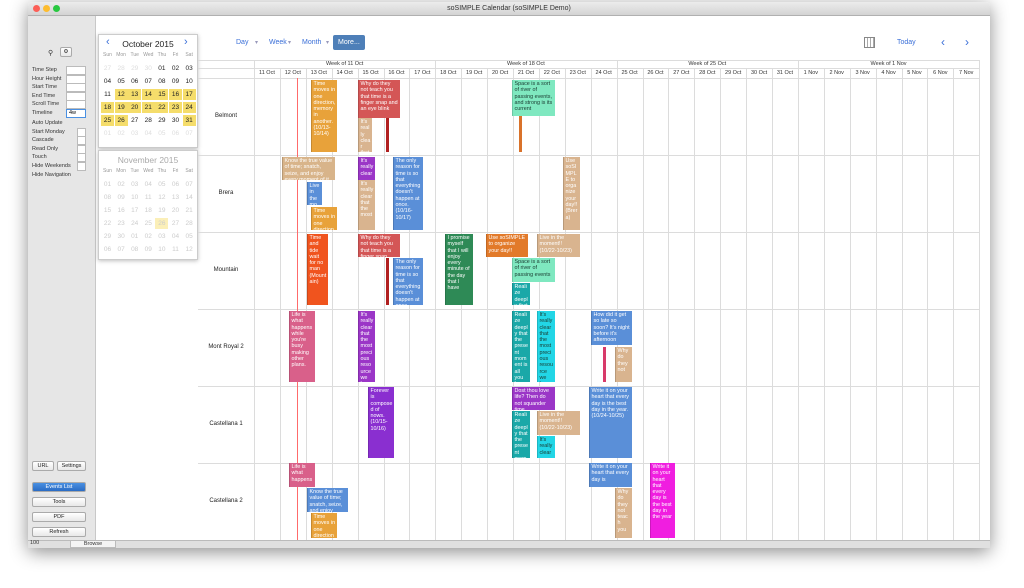  I want to click on calendar-day: 20, so click(135, 107).